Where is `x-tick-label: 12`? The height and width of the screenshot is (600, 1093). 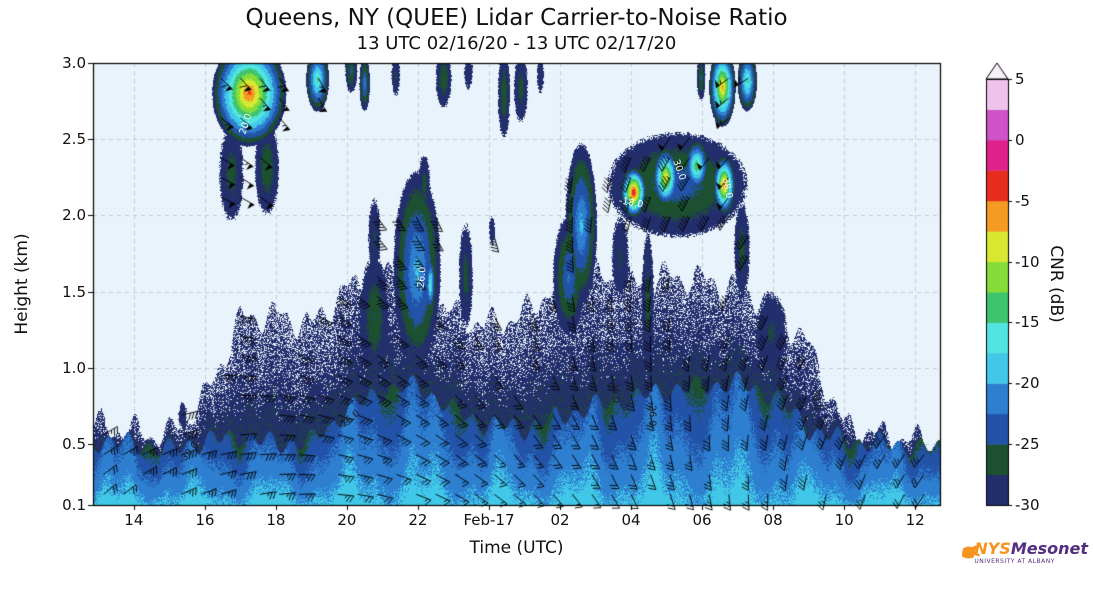 x-tick-label: 12 is located at coordinates (915, 520).